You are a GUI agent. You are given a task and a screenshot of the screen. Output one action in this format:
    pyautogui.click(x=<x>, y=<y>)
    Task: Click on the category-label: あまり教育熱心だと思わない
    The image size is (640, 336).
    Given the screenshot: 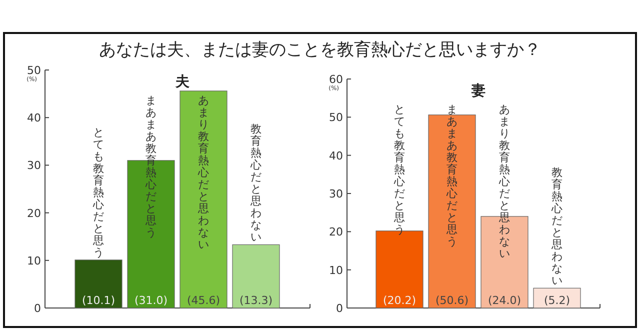 What is the action you would take?
    pyautogui.click(x=203, y=172)
    